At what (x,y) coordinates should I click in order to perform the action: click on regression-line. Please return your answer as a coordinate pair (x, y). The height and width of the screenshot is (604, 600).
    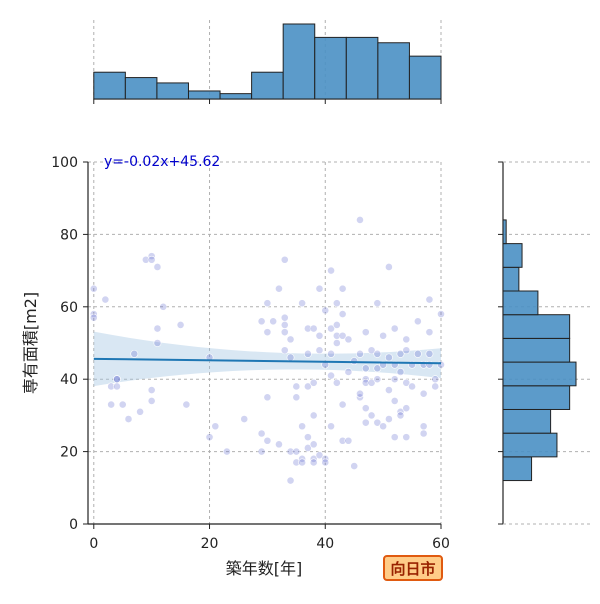
    Looking at the image, I should click on (267, 361).